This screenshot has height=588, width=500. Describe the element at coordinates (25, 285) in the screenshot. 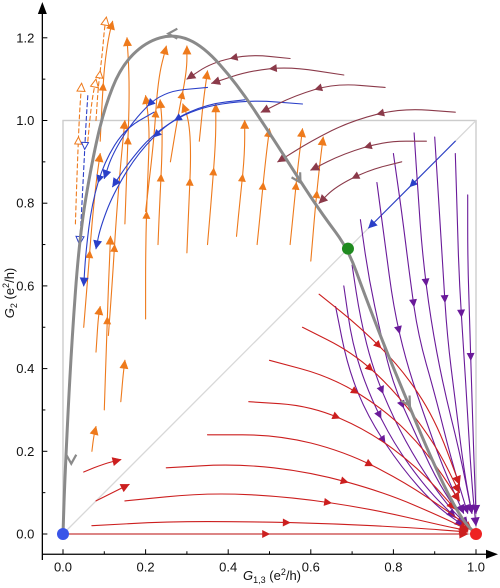

I see `y-tick-label: 0.6` at that location.